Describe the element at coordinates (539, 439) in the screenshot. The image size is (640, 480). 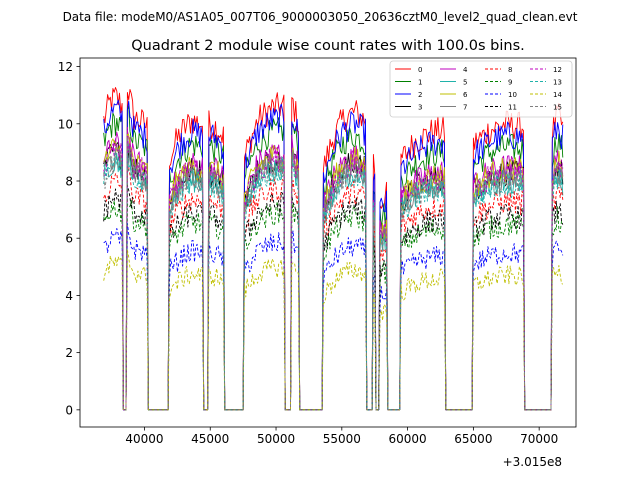
I see `x-tick-label: 70000` at that location.